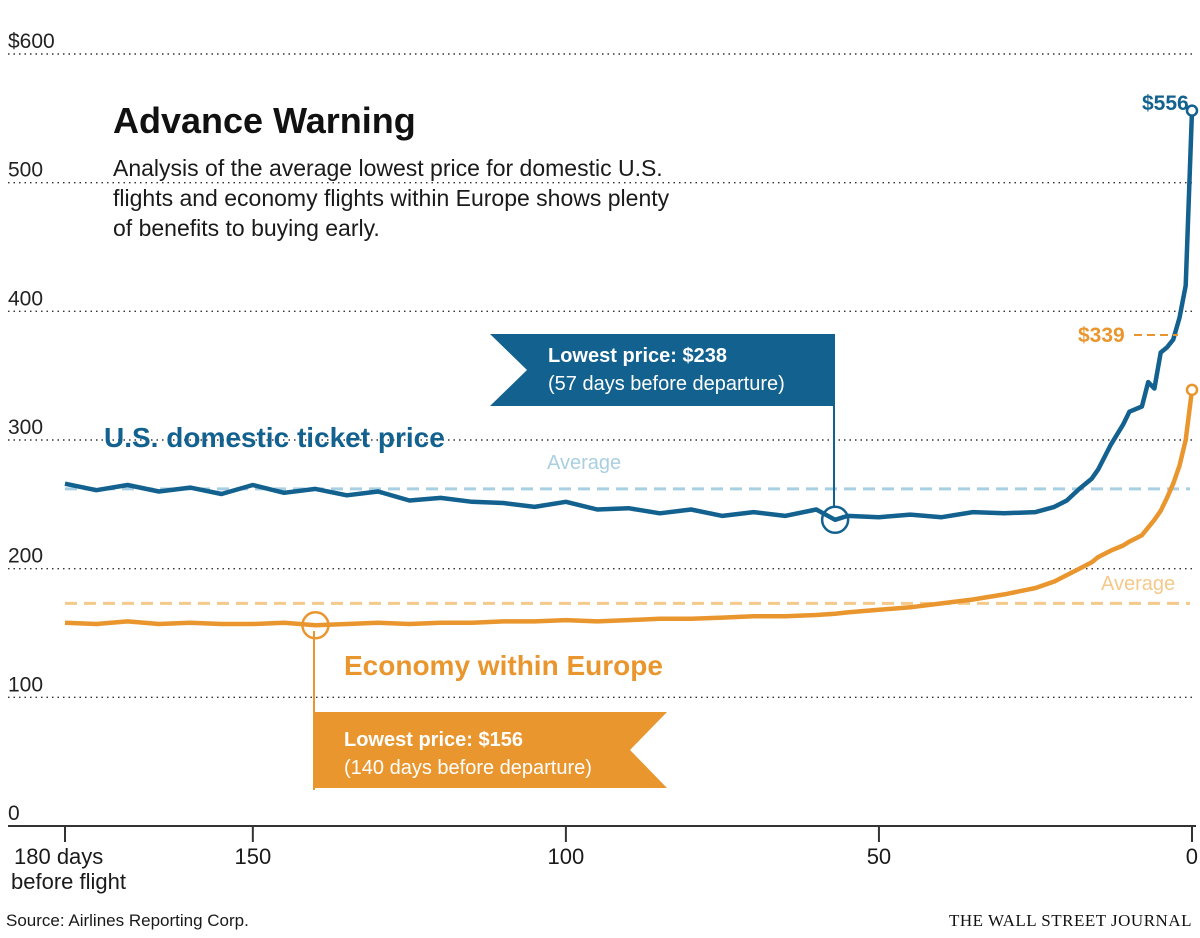 The image size is (1200, 938). Describe the element at coordinates (31, 41) in the screenshot. I see `y-tick-label: $600` at that location.